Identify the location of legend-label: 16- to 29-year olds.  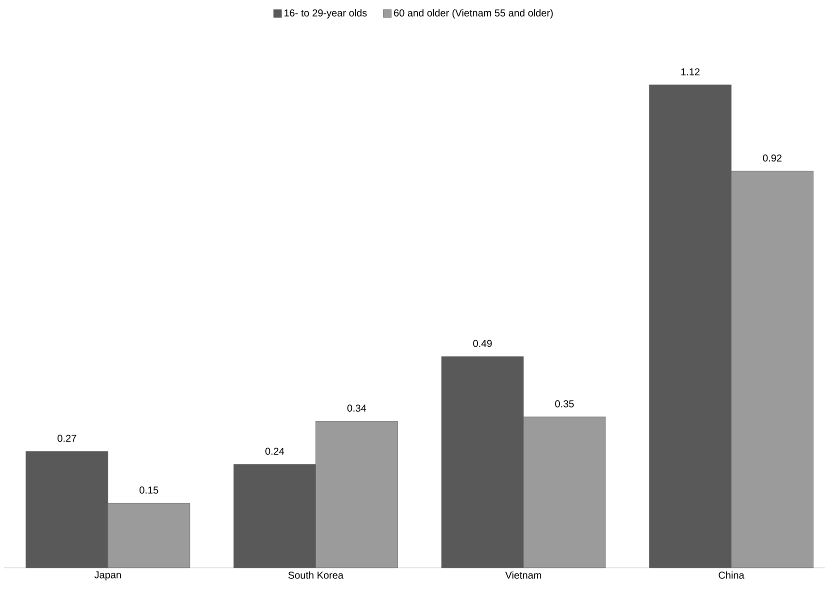
(325, 14).